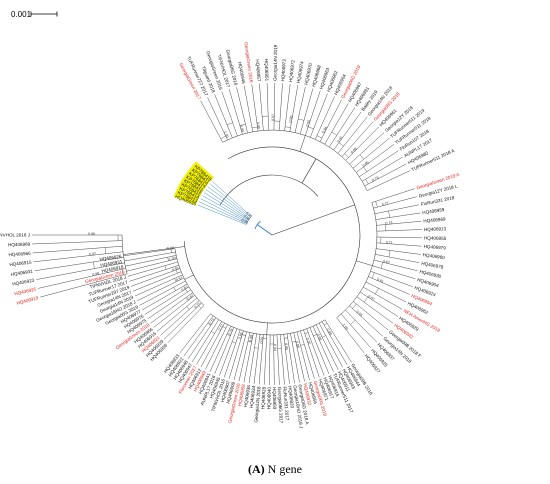 The height and width of the screenshot is (484, 550). I want to click on leaf-label: HQ406913, so click(435, 229).